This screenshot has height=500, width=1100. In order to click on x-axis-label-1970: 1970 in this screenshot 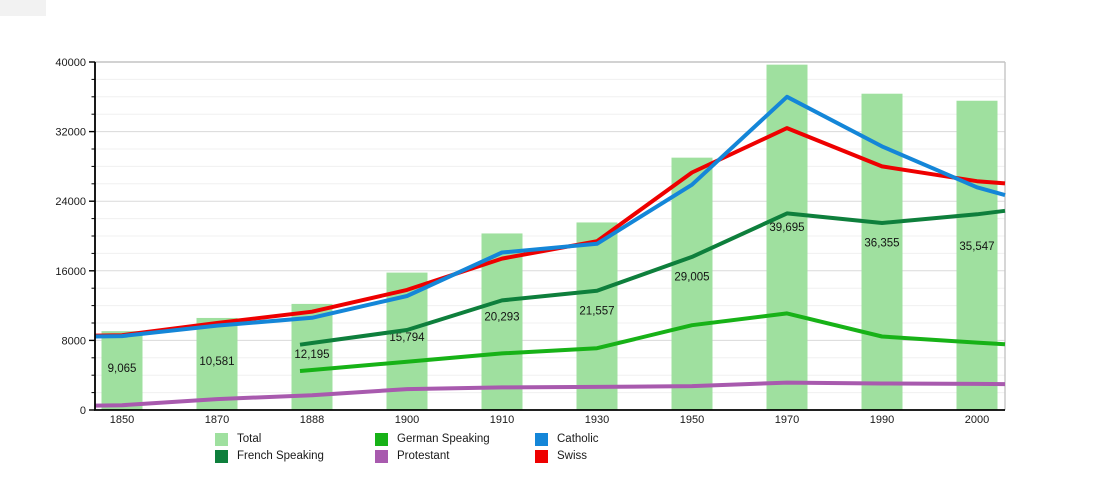, I will do `click(787, 420)`.